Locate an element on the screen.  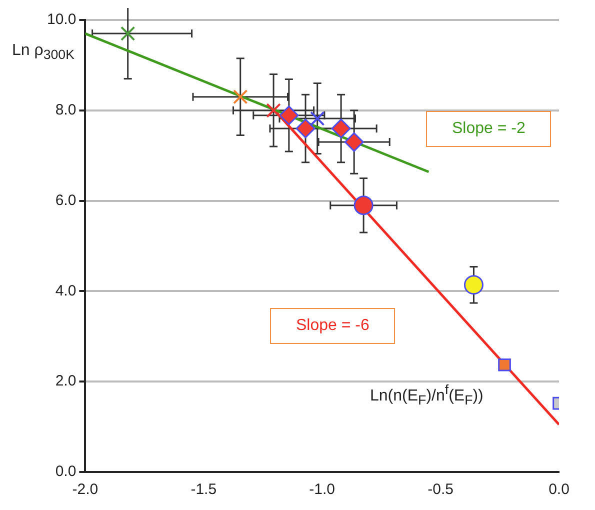
y-tick-label: 6.0 is located at coordinates (65, 200).